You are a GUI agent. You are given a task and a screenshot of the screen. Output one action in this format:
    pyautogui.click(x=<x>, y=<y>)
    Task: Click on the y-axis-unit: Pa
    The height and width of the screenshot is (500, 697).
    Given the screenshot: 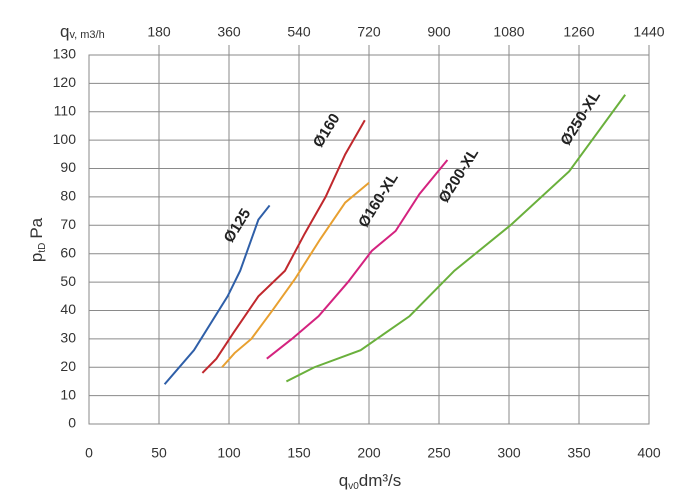 What is the action you would take?
    pyautogui.click(x=36, y=227)
    